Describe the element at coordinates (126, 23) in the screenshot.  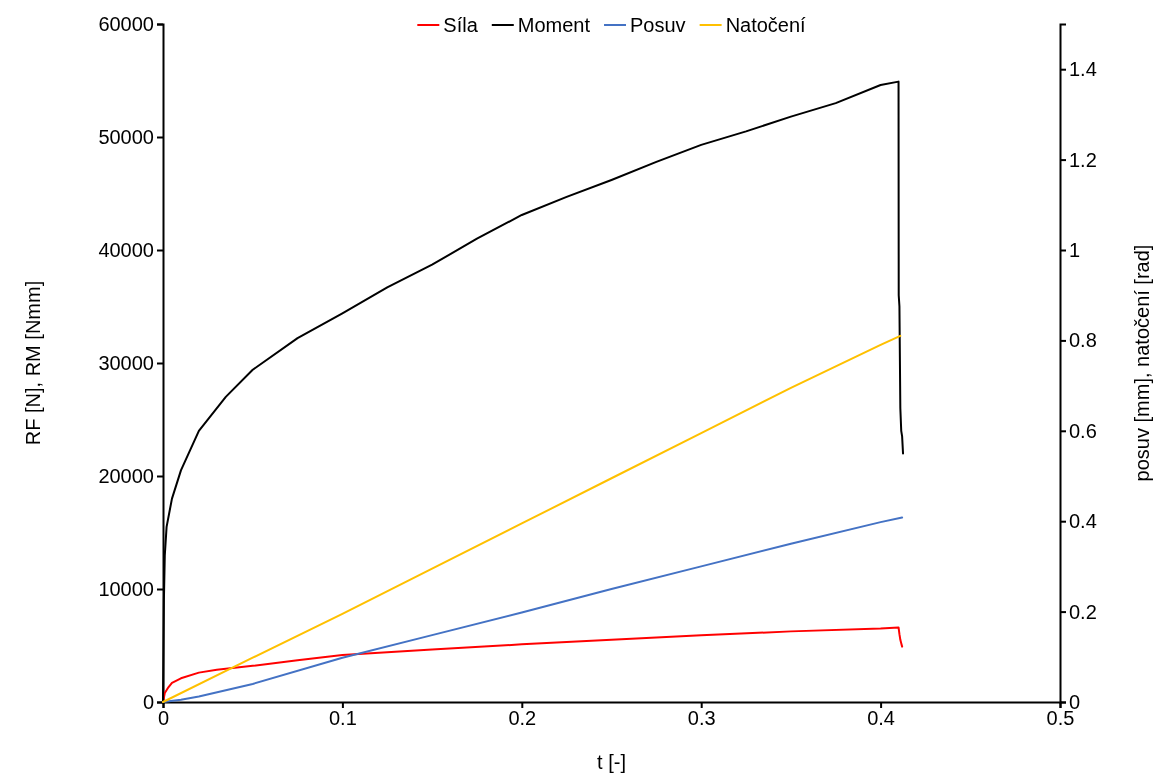
I see `y-tick-label: 60000` at that location.